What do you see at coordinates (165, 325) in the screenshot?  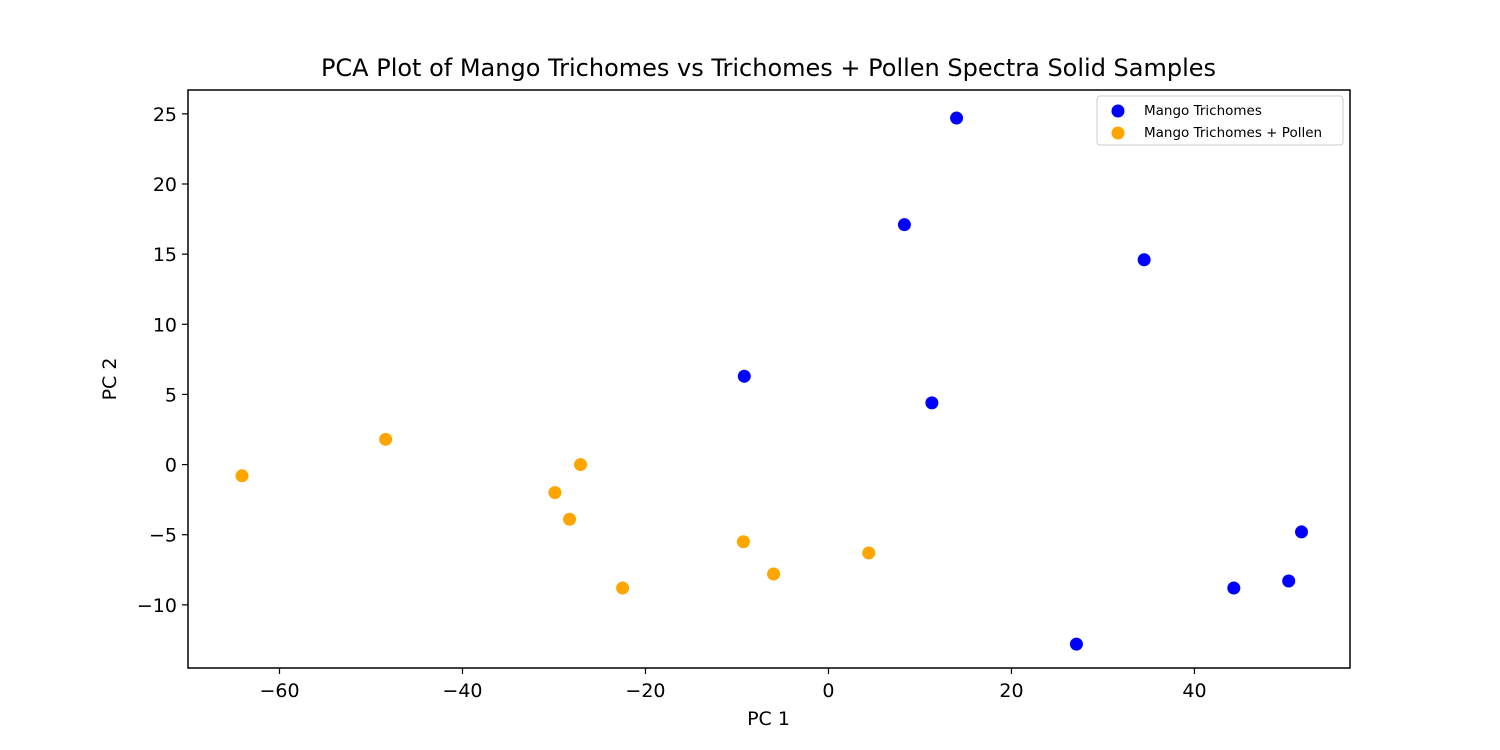 I see `y-tick-label: 10` at bounding box center [165, 325].